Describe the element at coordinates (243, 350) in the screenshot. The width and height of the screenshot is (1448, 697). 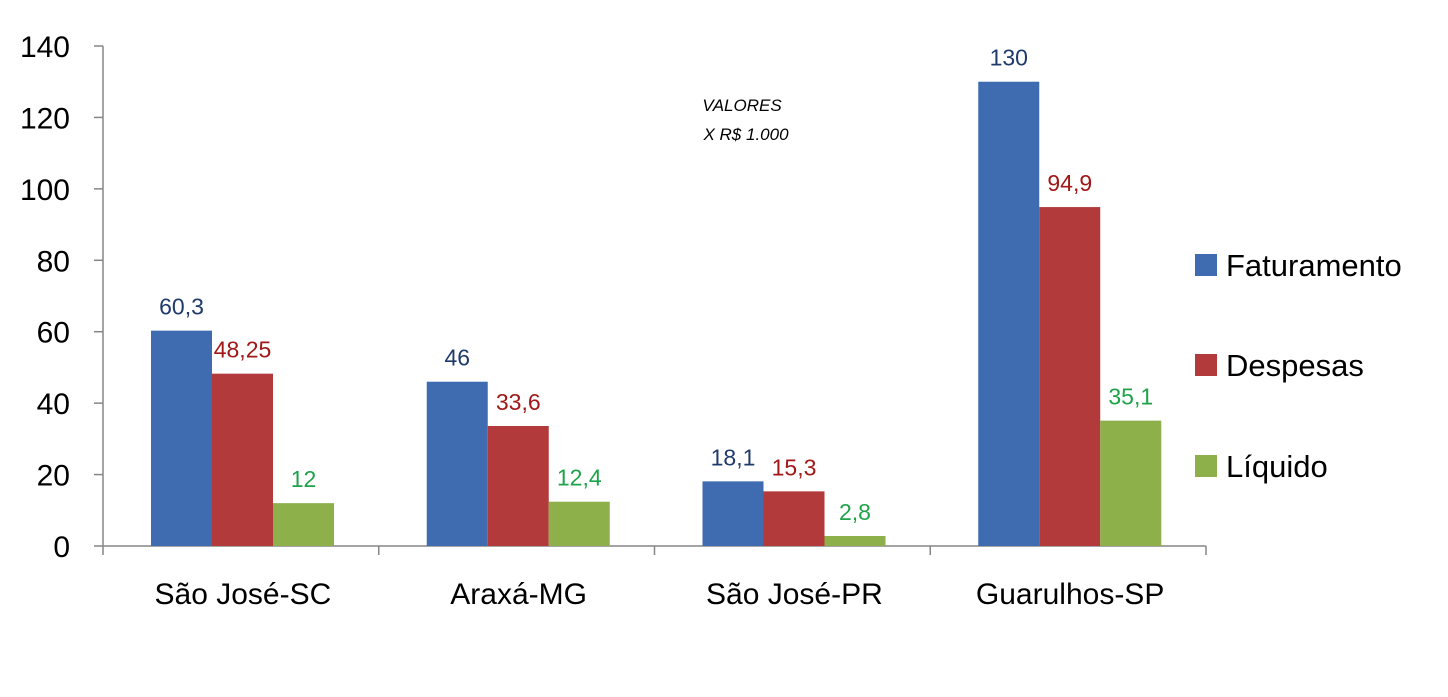
I see `data-label: 48,25` at that location.